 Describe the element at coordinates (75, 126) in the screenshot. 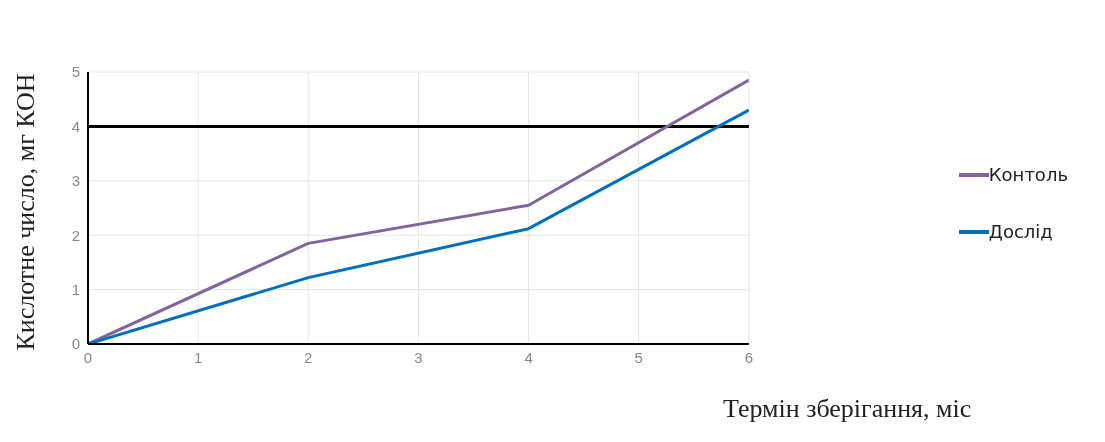

I see `y-tick-label: 4` at that location.